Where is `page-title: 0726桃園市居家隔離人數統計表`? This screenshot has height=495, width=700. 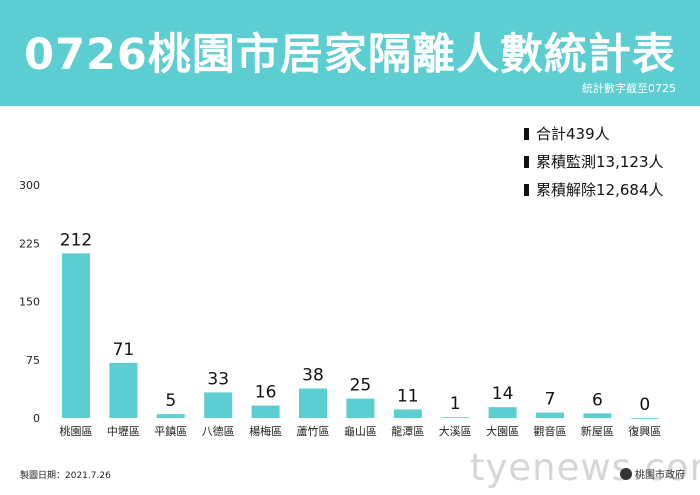
page-title: 0726桃園市居家隔離人數統計表 is located at coordinates (350, 55).